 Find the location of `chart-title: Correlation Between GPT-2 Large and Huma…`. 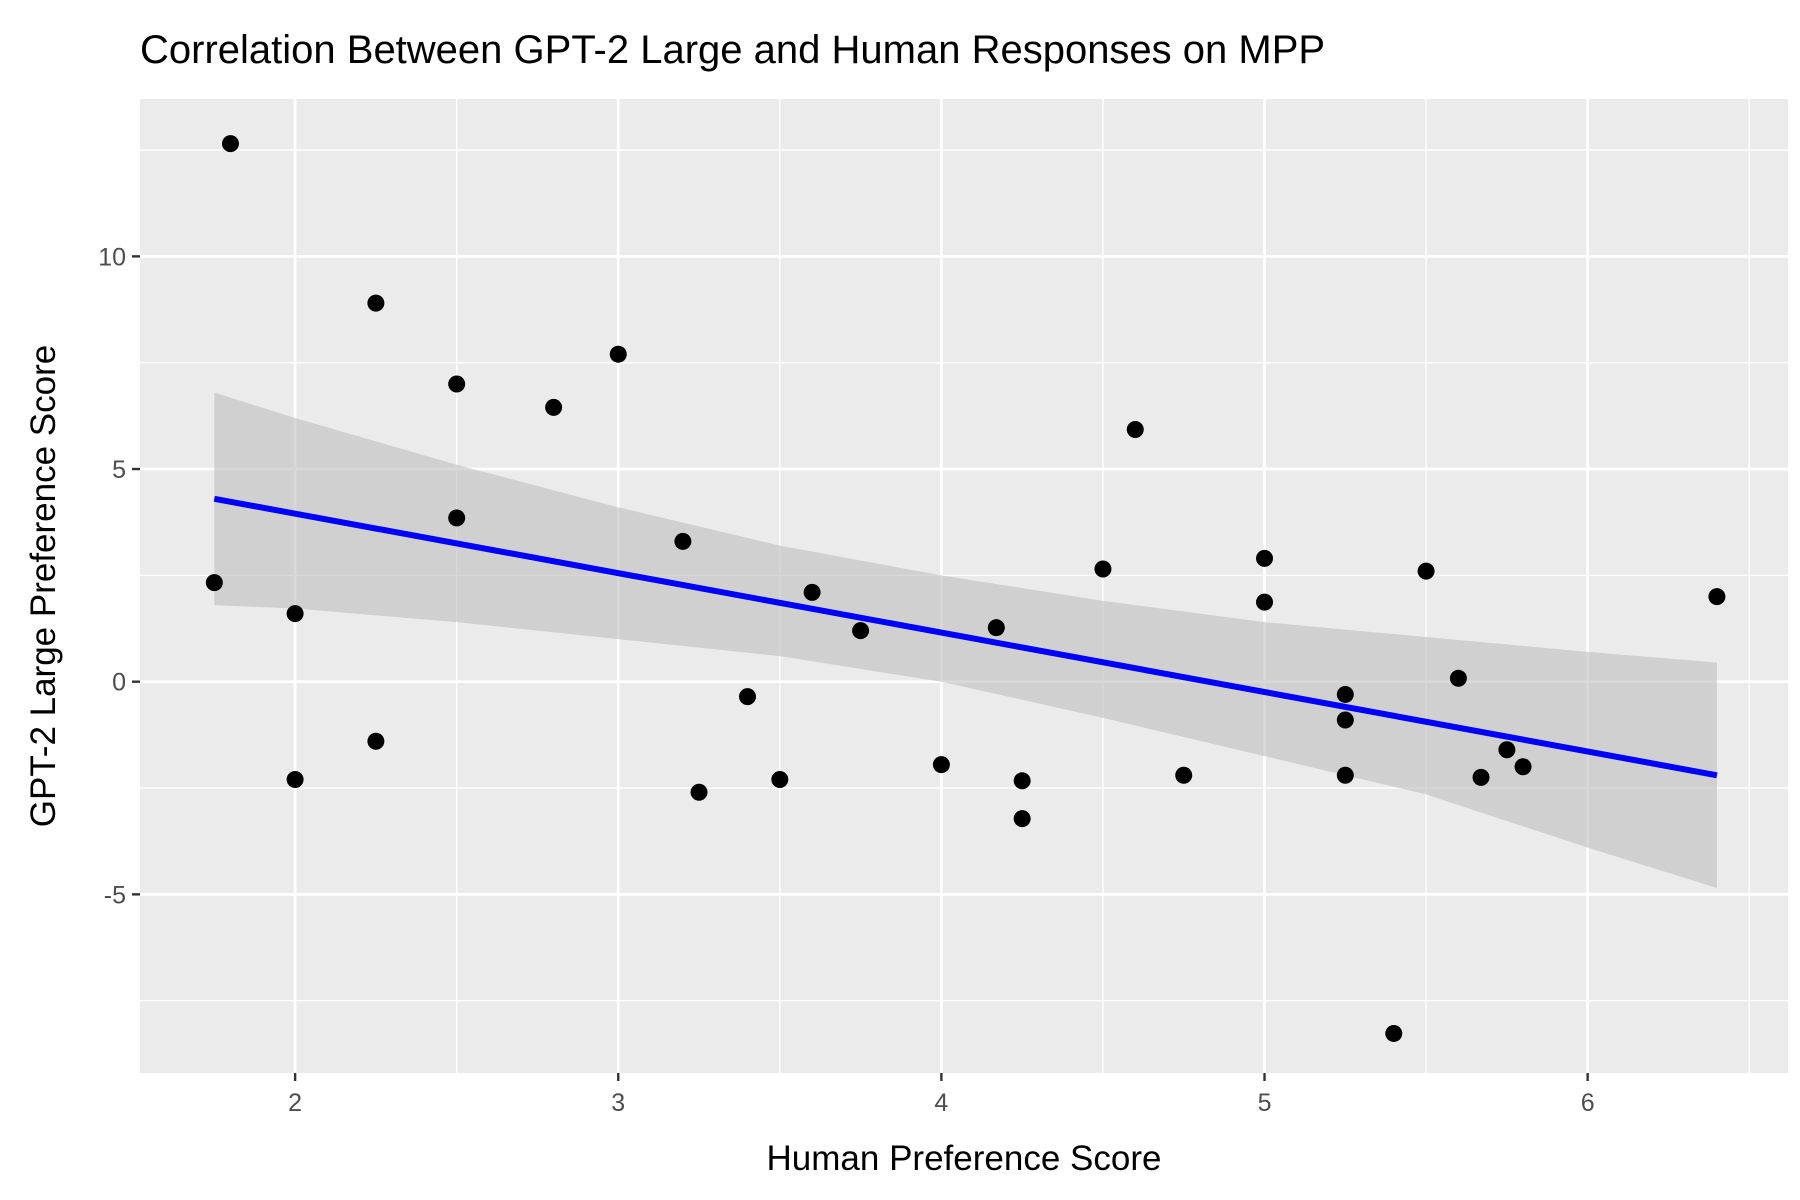

chart-title: Correlation Between GPT-2 Large and Huma… is located at coordinates (732, 50).